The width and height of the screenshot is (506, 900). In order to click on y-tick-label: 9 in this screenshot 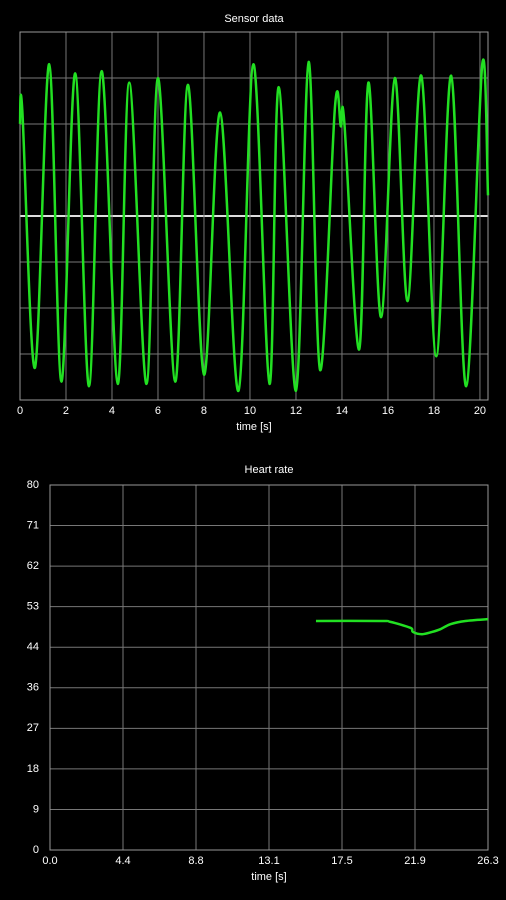, I will do `click(36, 809)`.